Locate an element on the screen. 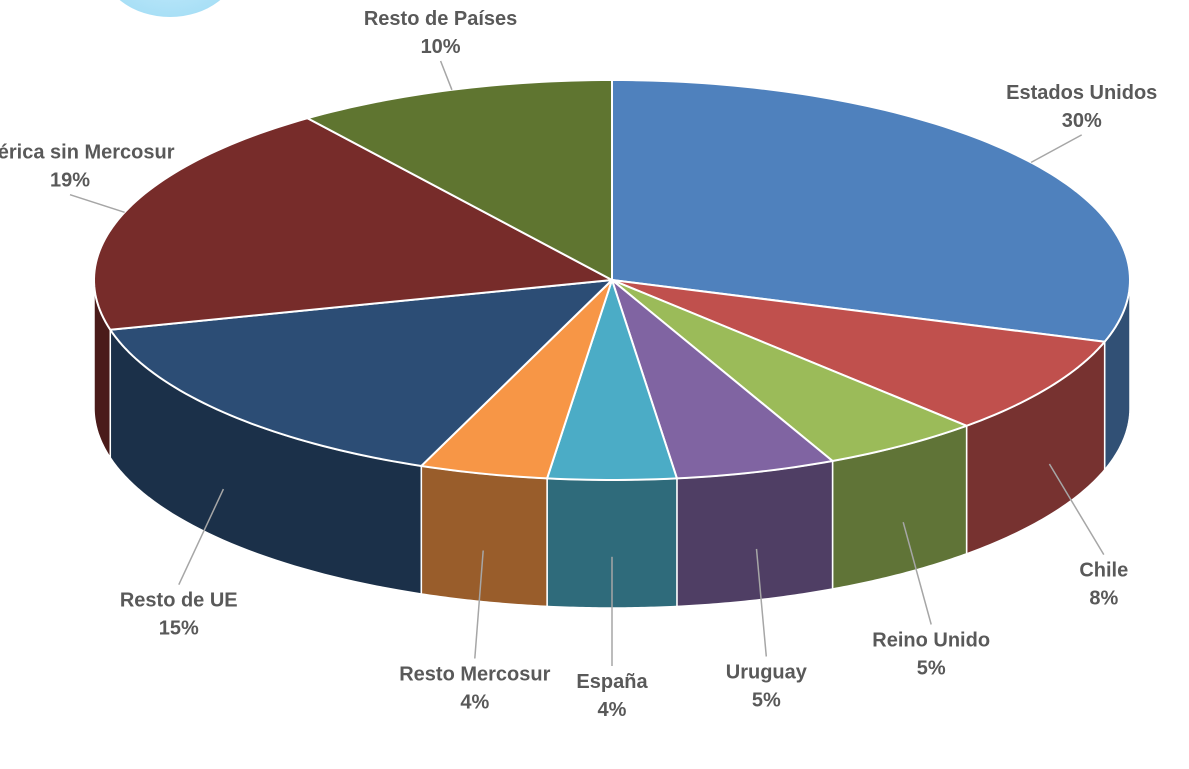 The image size is (1189, 769). slice-label-resto-de-ue: Resto de UE 15% is located at coordinates (179, 564).